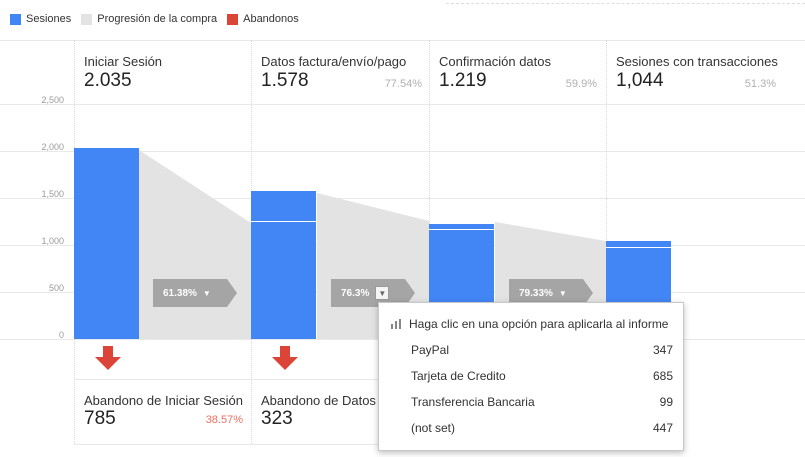  What do you see at coordinates (271, 19) in the screenshot?
I see `legend-label-abandonos: Abandonos` at bounding box center [271, 19].